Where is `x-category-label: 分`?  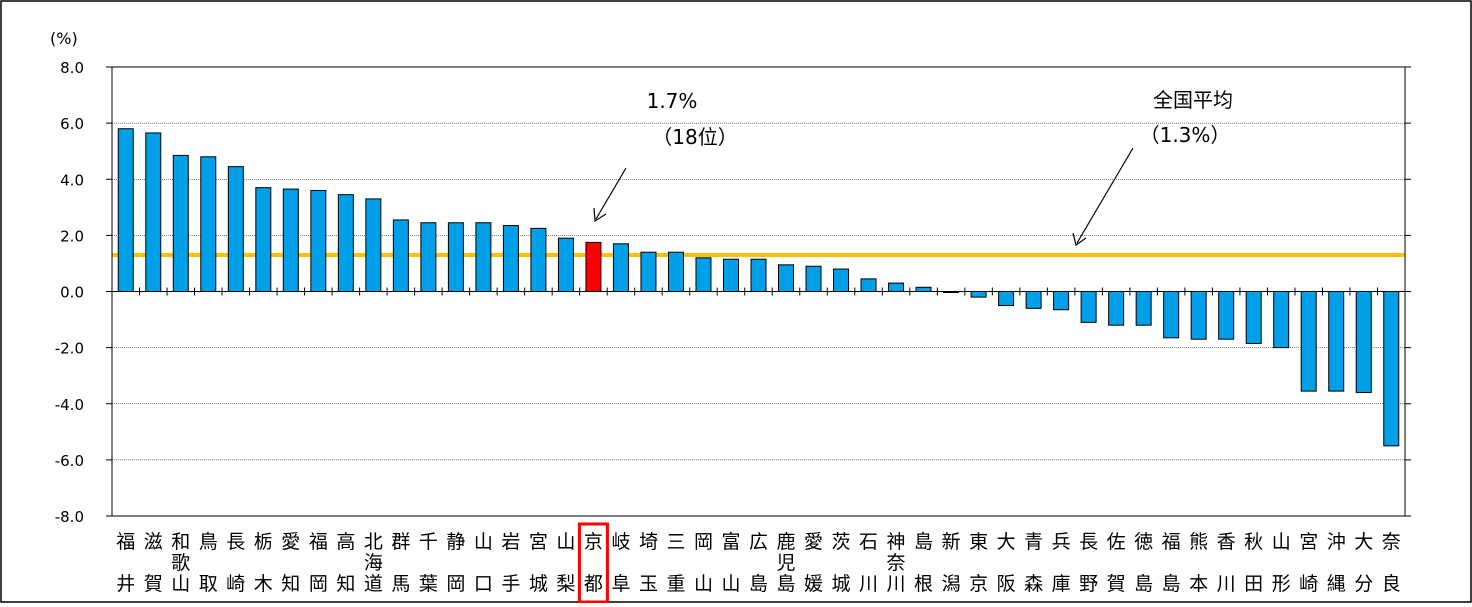
x-category-label: 分 is located at coordinates (1363, 584).